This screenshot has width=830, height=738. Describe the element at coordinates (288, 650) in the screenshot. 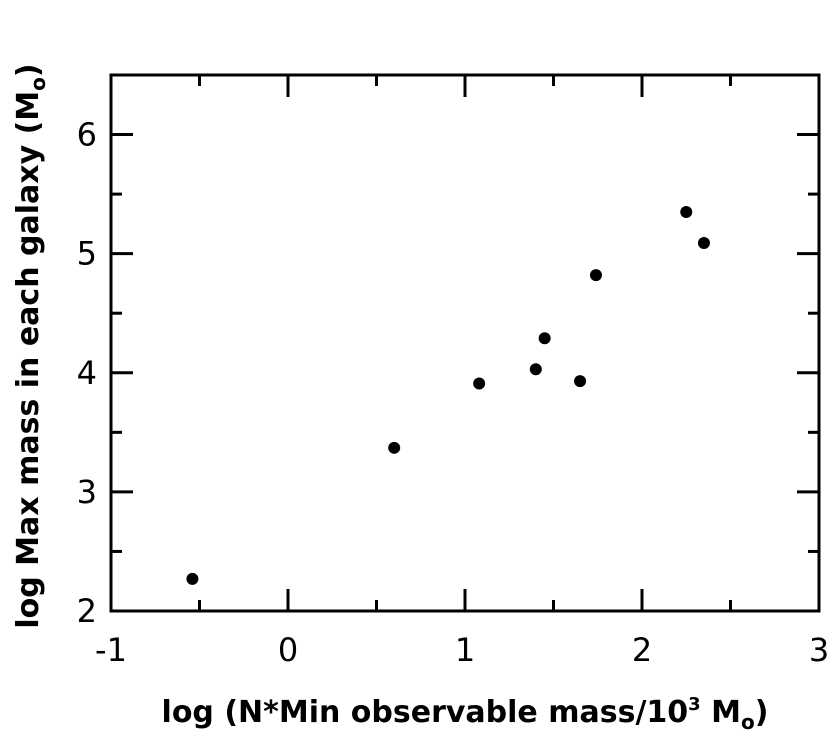

I see `x-tick-label: 0` at that location.